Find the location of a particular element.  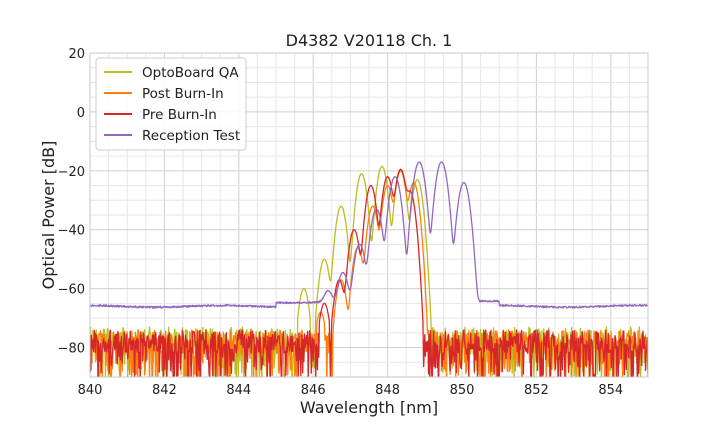

x-tick-label: 840 is located at coordinates (90, 390).